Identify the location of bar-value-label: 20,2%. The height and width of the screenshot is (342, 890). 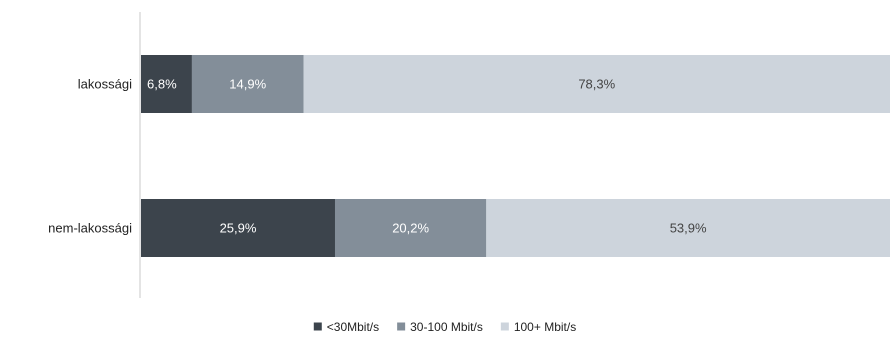
(410, 228).